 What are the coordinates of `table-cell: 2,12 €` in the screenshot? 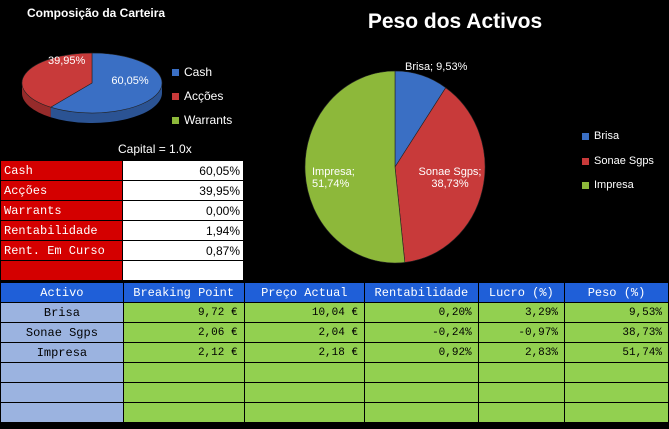 It's located at (183, 352).